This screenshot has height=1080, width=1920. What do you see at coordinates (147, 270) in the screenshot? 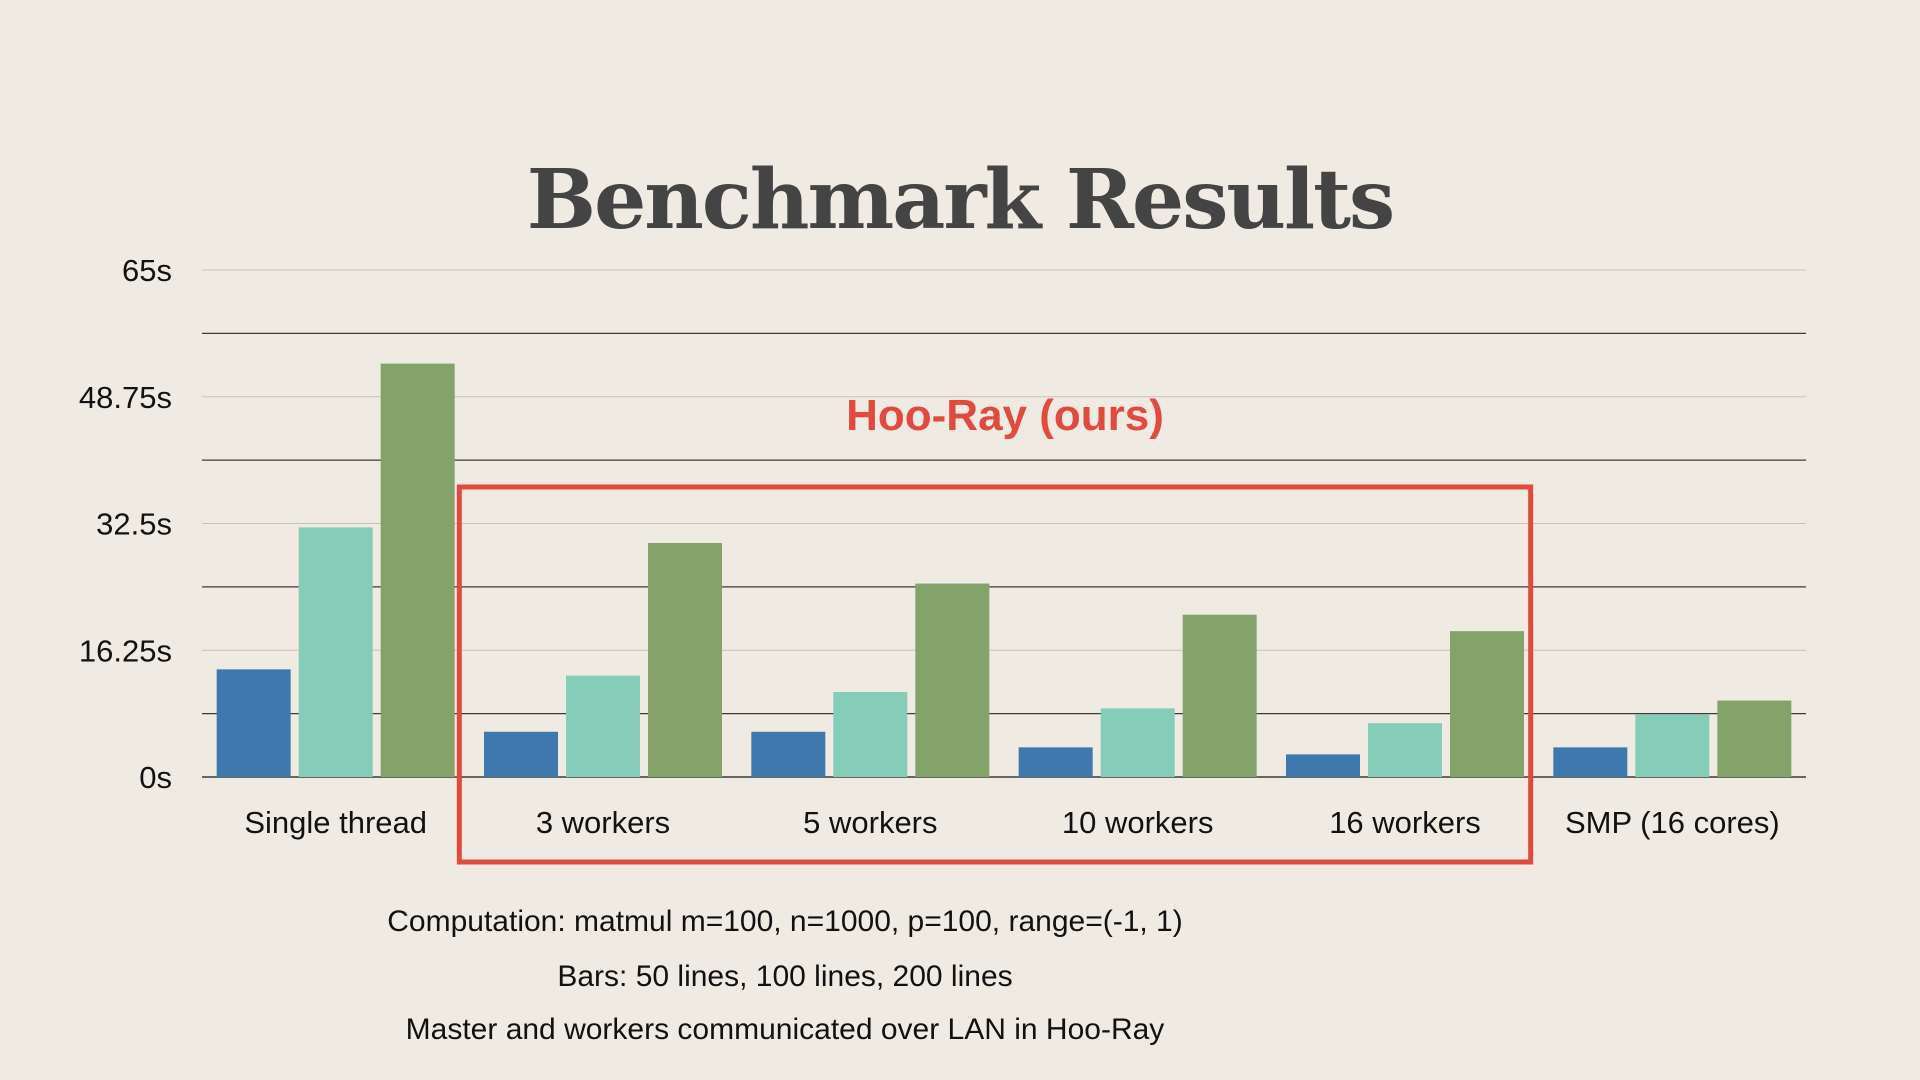
I see `y-tick-label: 65s` at bounding box center [147, 270].